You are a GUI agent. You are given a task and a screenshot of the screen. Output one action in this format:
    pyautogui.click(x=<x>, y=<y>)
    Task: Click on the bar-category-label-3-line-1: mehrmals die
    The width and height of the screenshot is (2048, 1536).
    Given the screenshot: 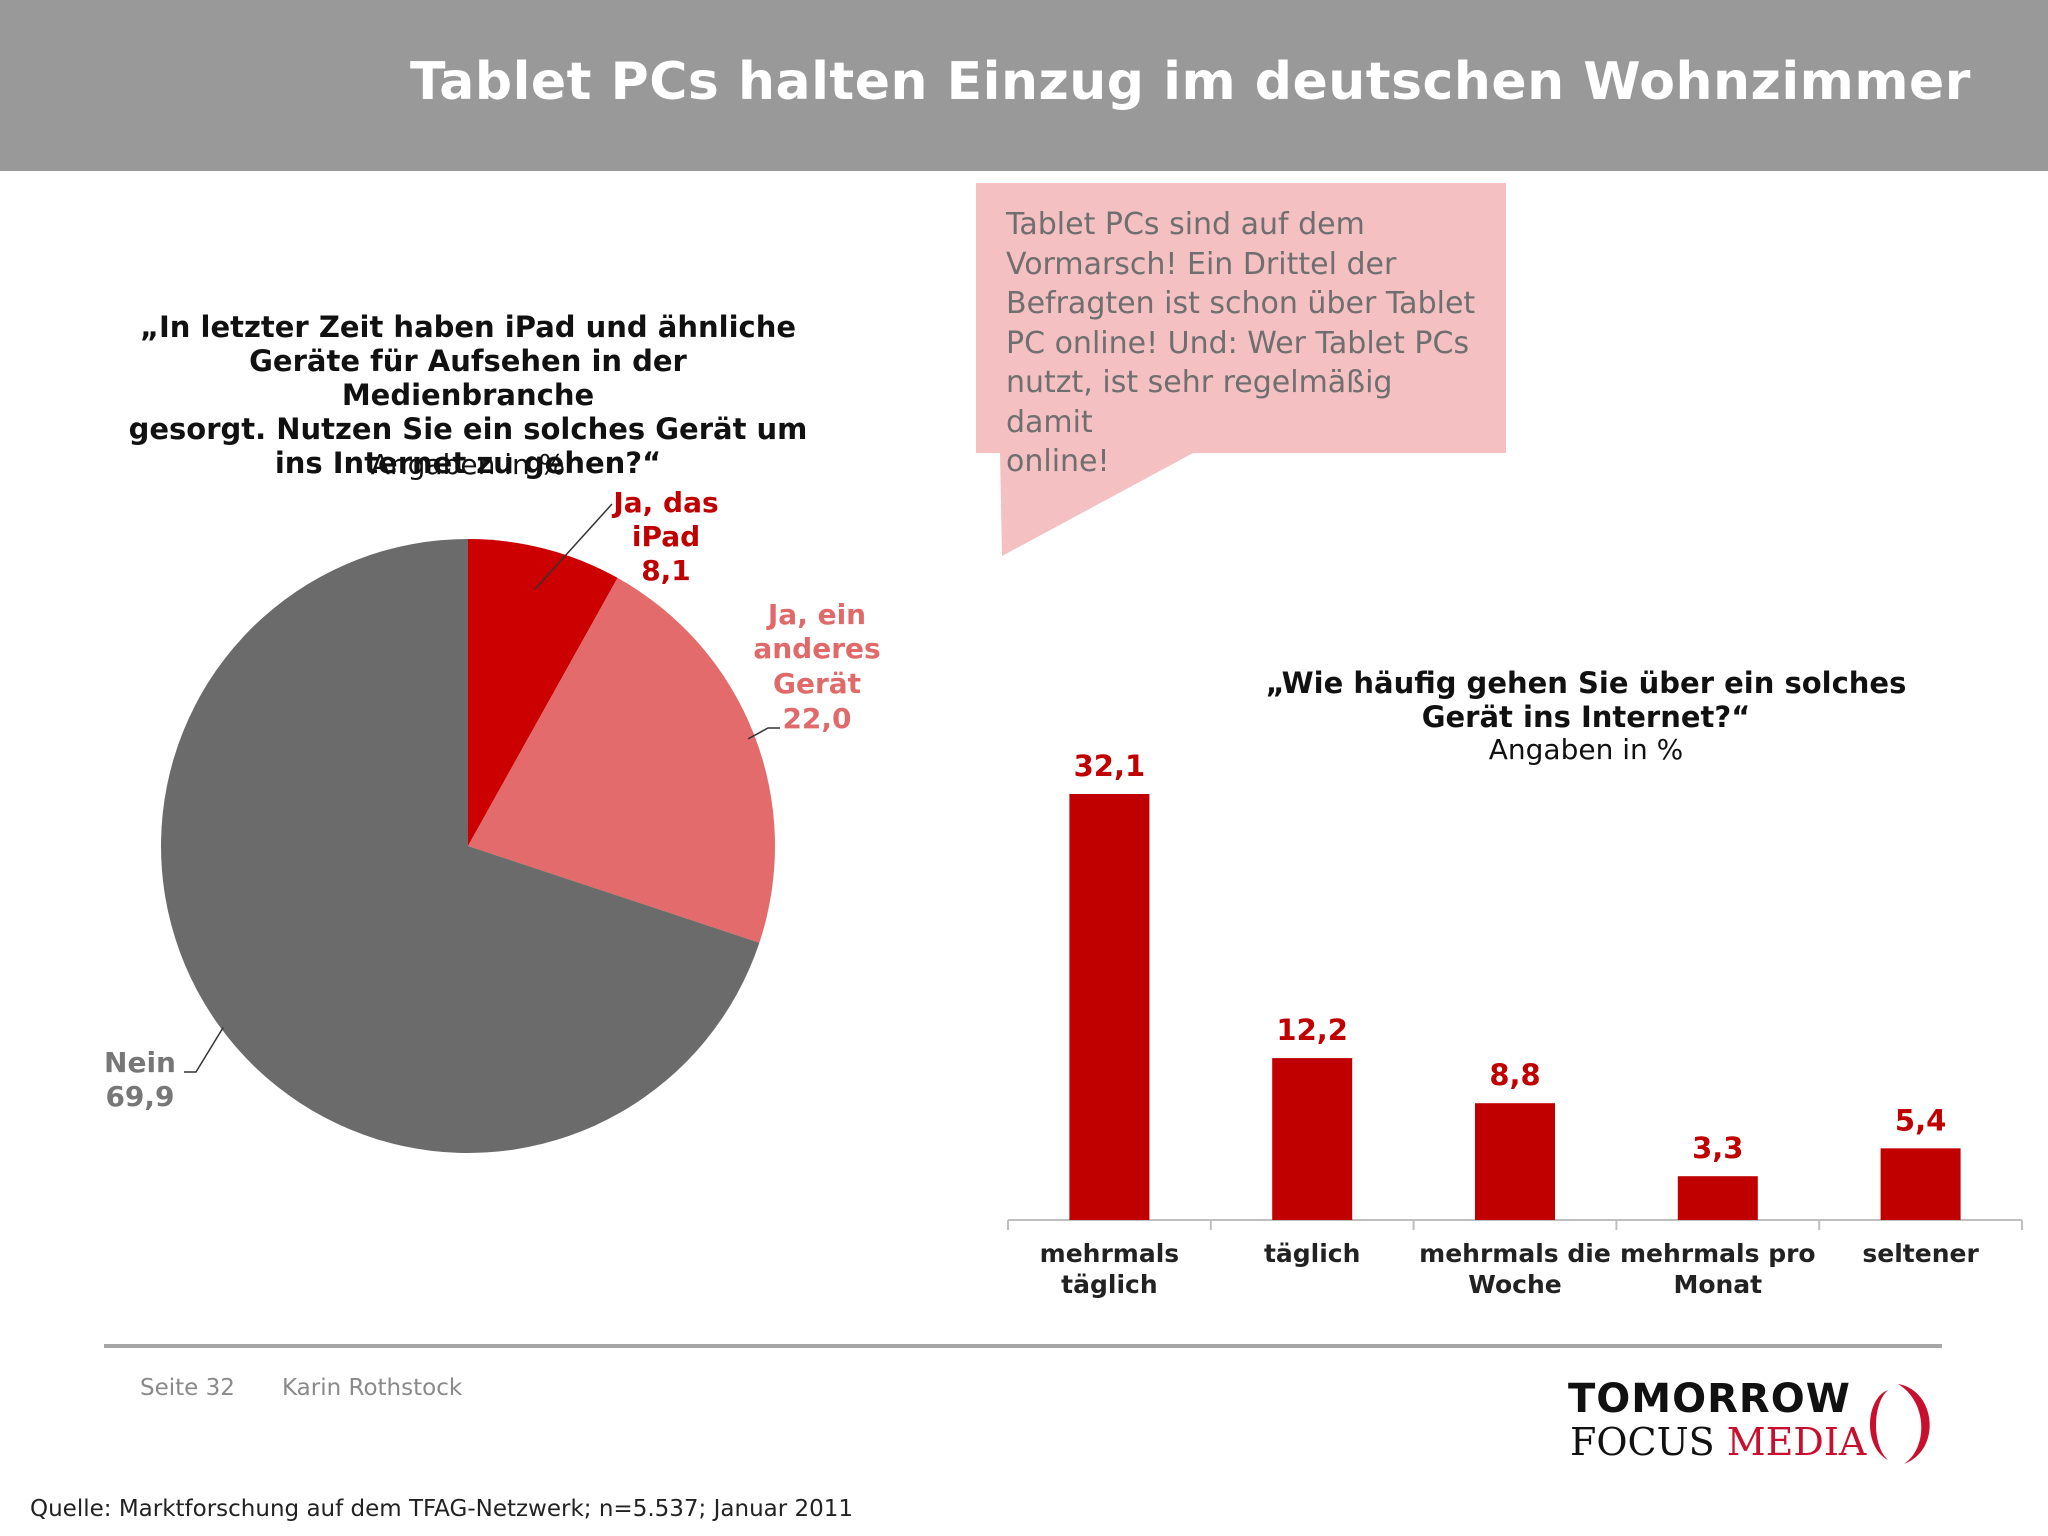 What is the action you would take?
    pyautogui.click(x=1515, y=1253)
    